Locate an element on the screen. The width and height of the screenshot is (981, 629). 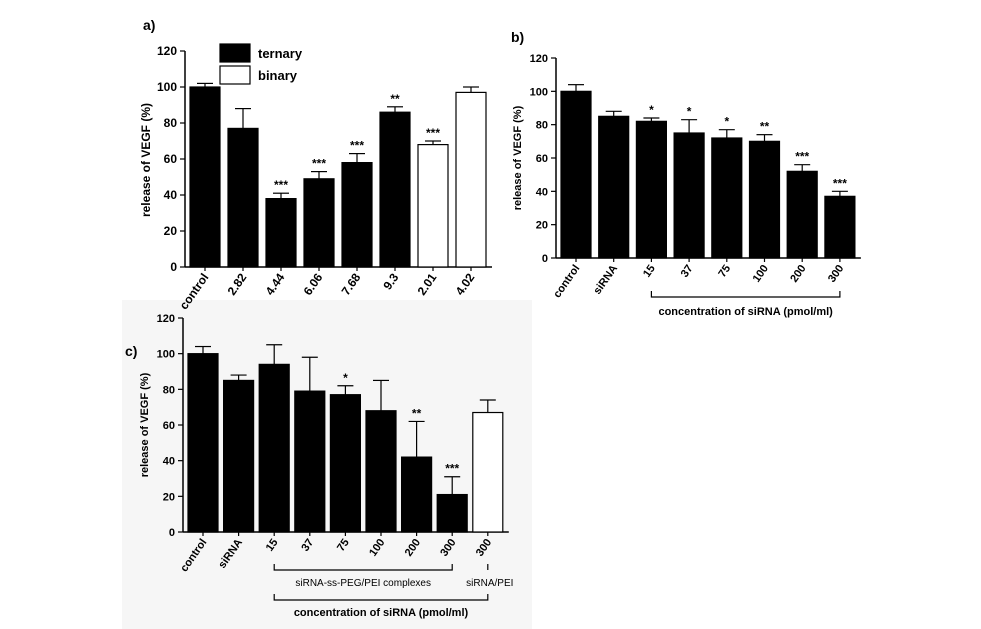
category-label: 4.02 is located at coordinates (465, 283).